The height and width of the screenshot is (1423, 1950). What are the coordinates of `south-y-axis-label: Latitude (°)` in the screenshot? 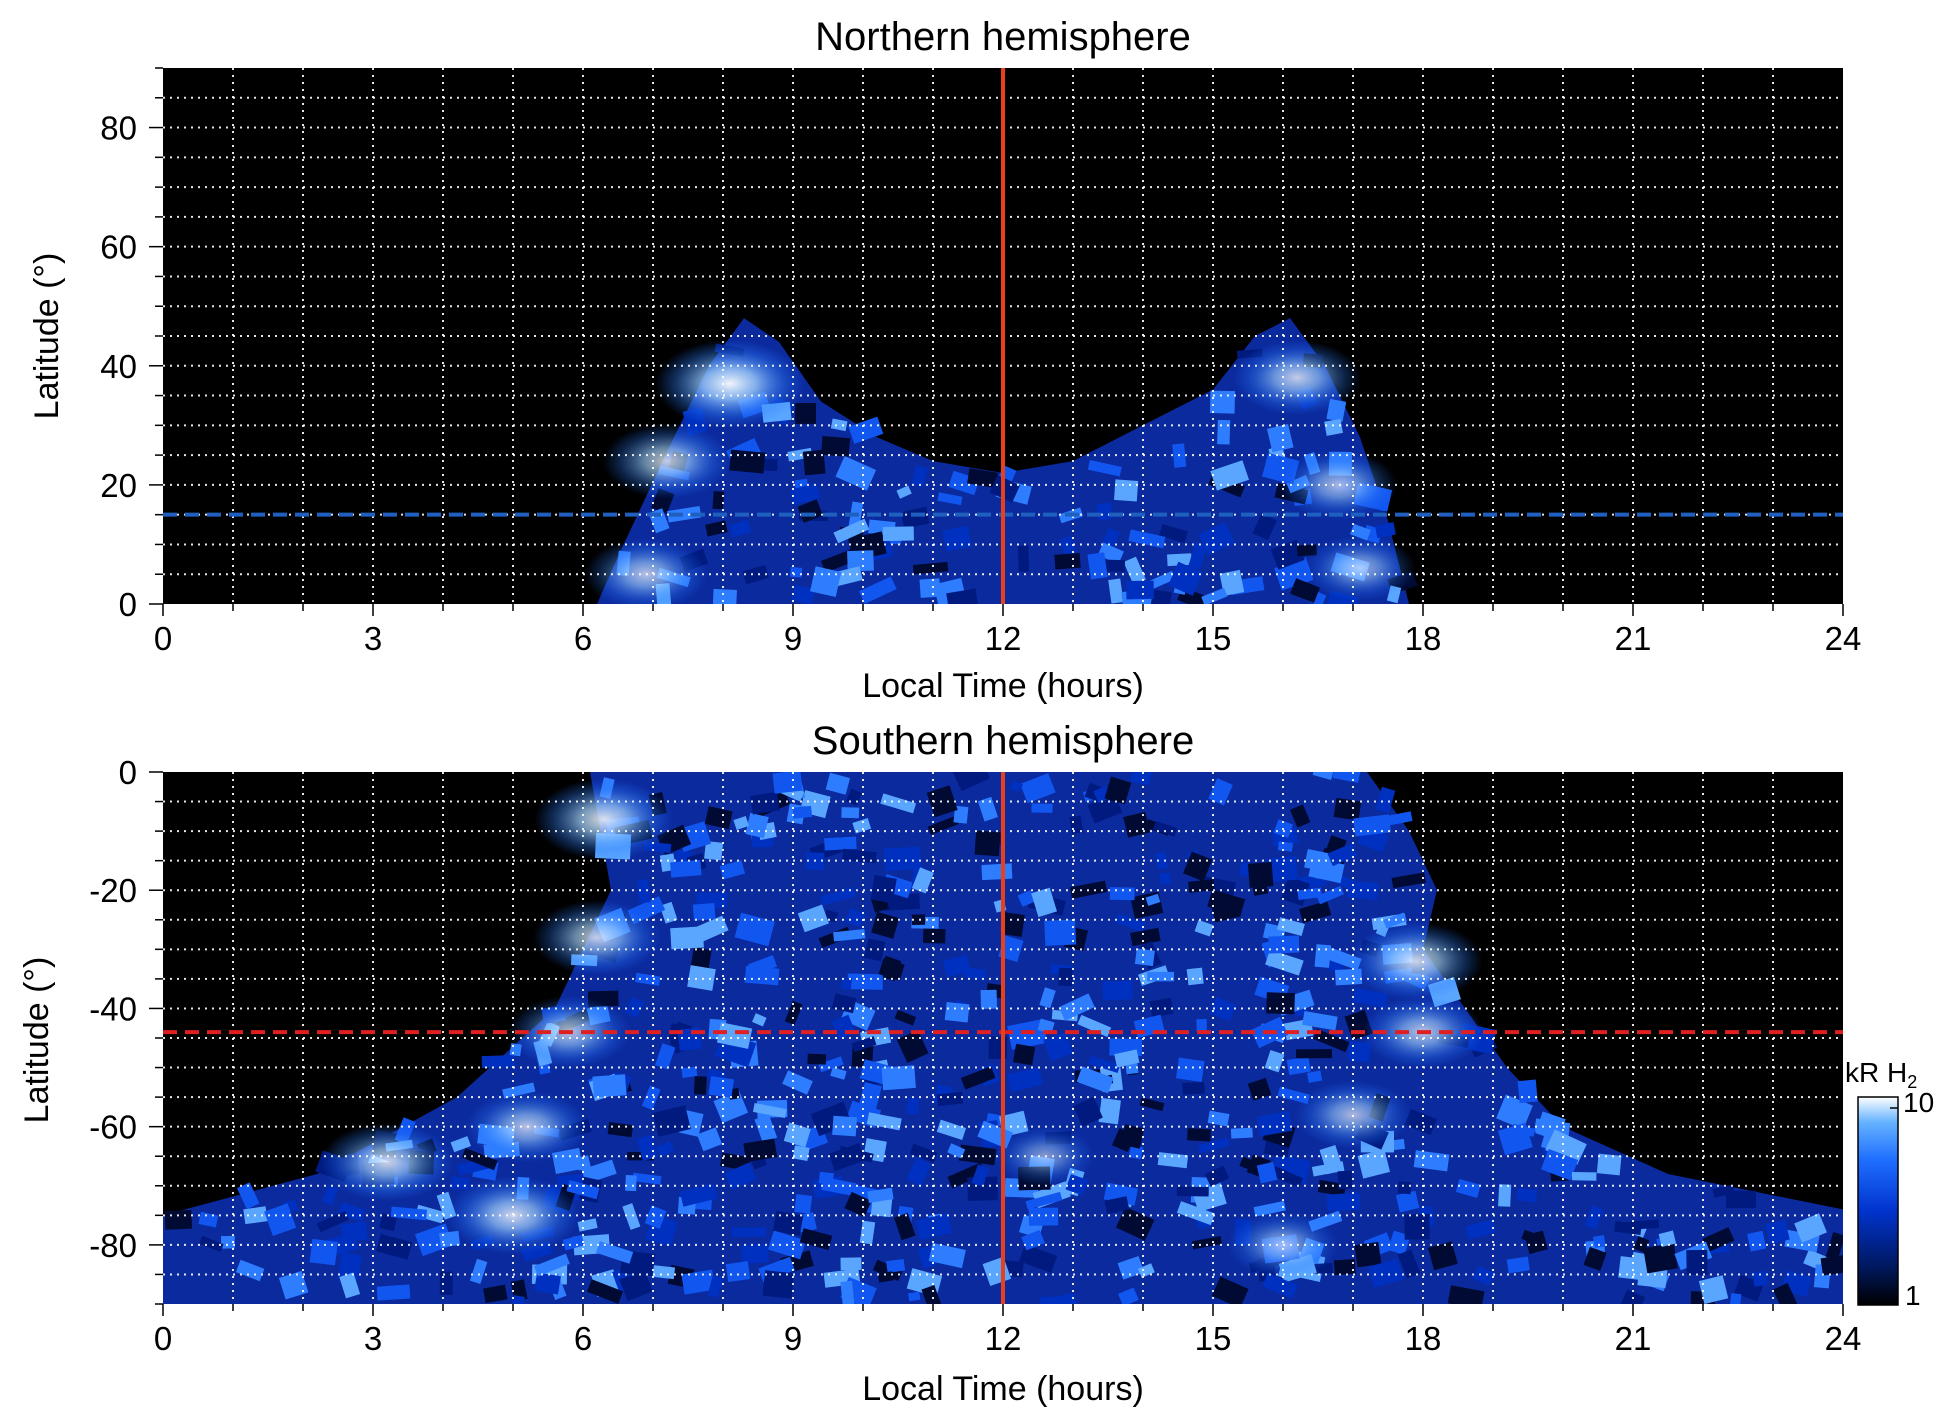 It's located at (37, 1040).